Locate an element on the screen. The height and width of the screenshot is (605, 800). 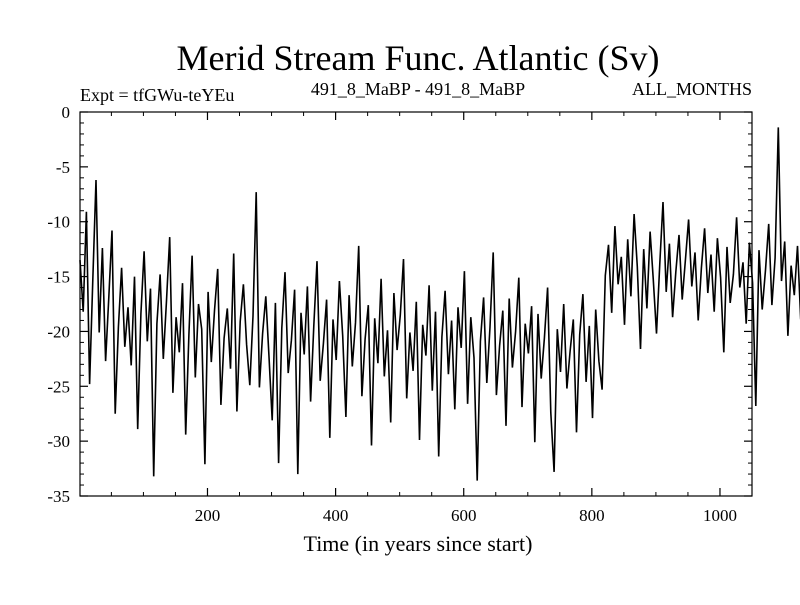
y-tick-label: 0 is located at coordinates (66, 112).